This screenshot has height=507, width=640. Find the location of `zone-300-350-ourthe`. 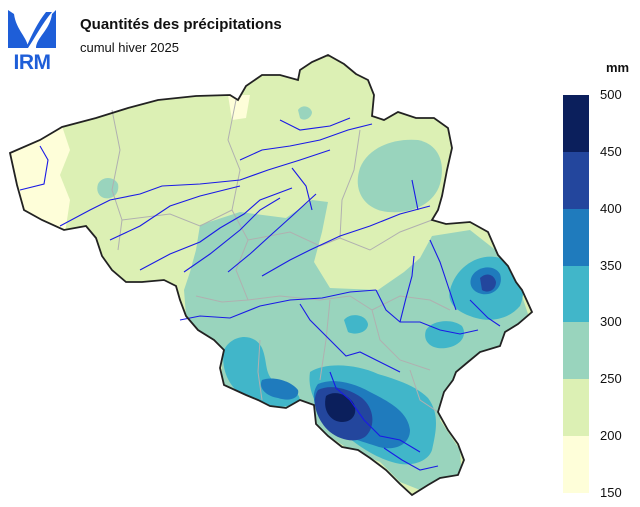

zone-300-350-ourthe is located at coordinates (356, 324).